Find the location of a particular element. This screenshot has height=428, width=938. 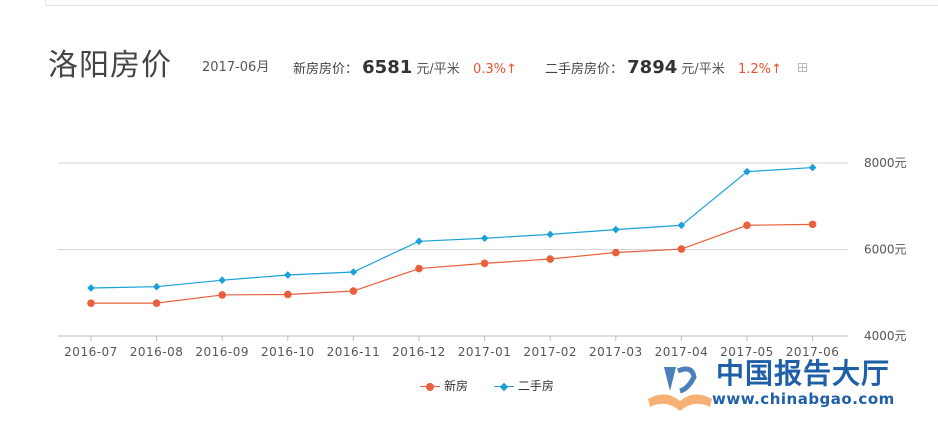

new-price-summary: 新房房价： 6581 元/平米 0.3%↑ is located at coordinates (405, 69).